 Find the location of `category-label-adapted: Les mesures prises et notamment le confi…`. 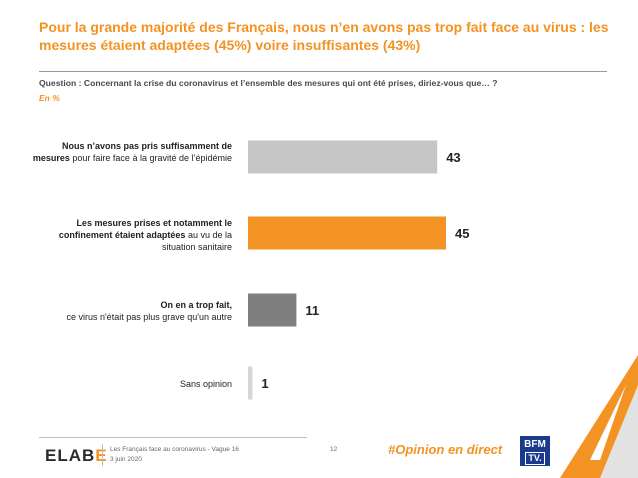

category-label-adapted: Les mesures prises et notamment le confi… is located at coordinates (131, 235).